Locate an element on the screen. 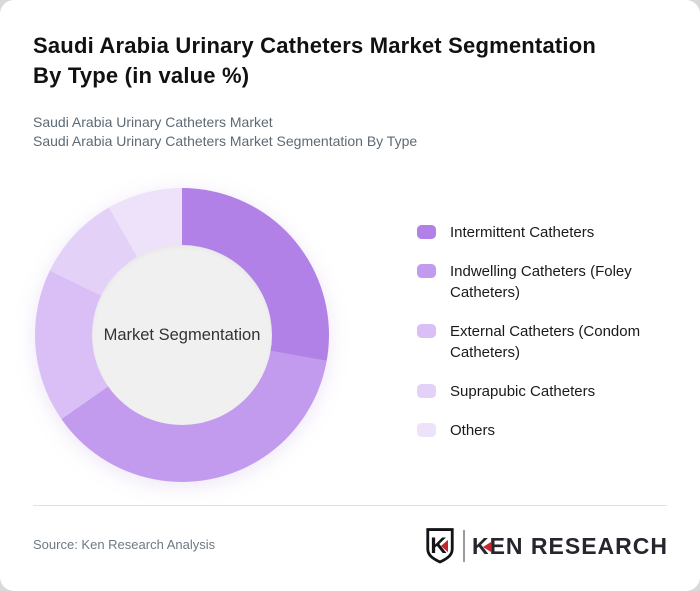 This screenshot has width=700, height=591. legend-item: Suprapubic Catheters is located at coordinates (537, 391).